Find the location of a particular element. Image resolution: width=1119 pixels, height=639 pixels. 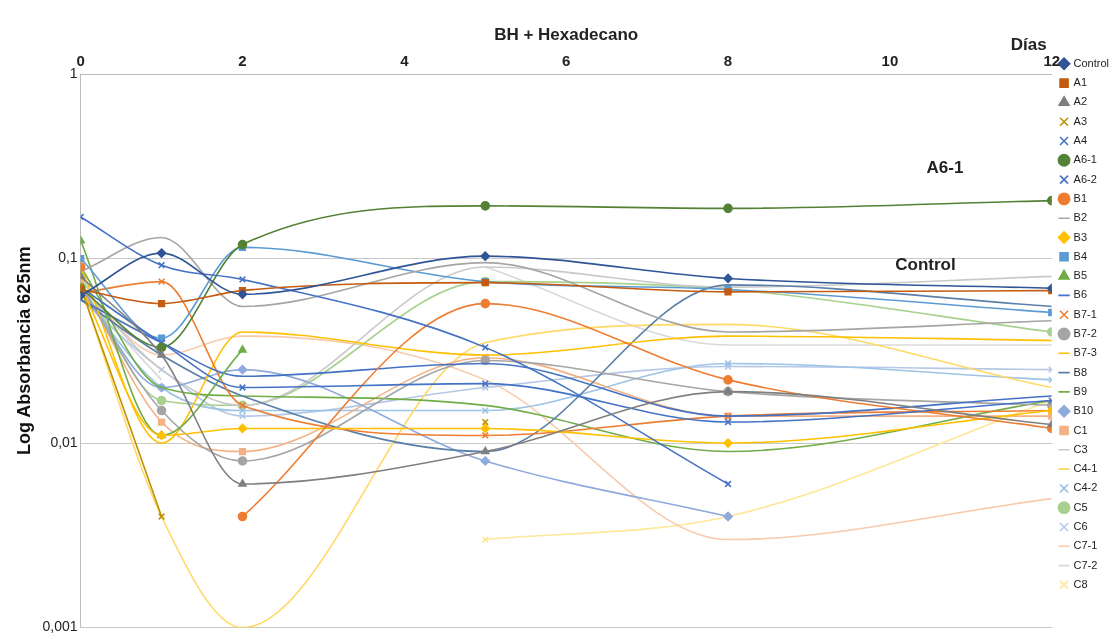

legend-label: C8 is located at coordinates (1080, 583).